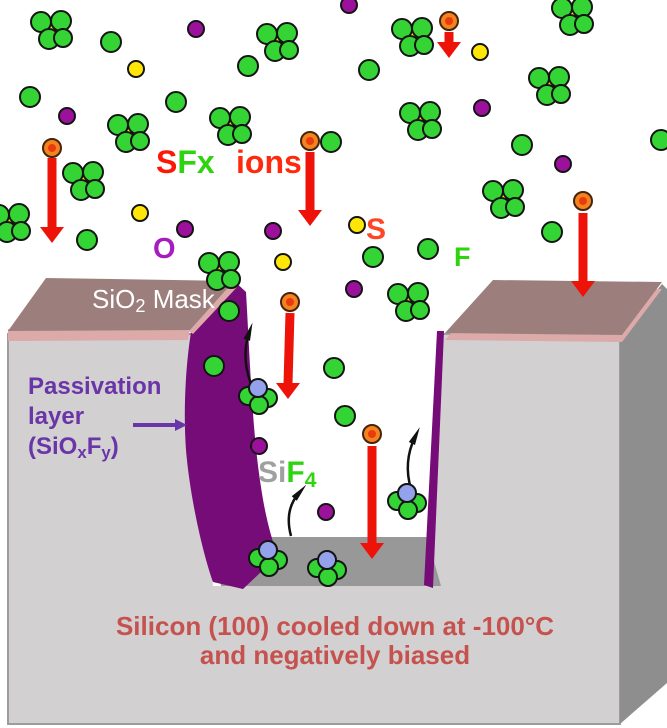  I want to click on sfx-label: SFx, so click(185, 162).